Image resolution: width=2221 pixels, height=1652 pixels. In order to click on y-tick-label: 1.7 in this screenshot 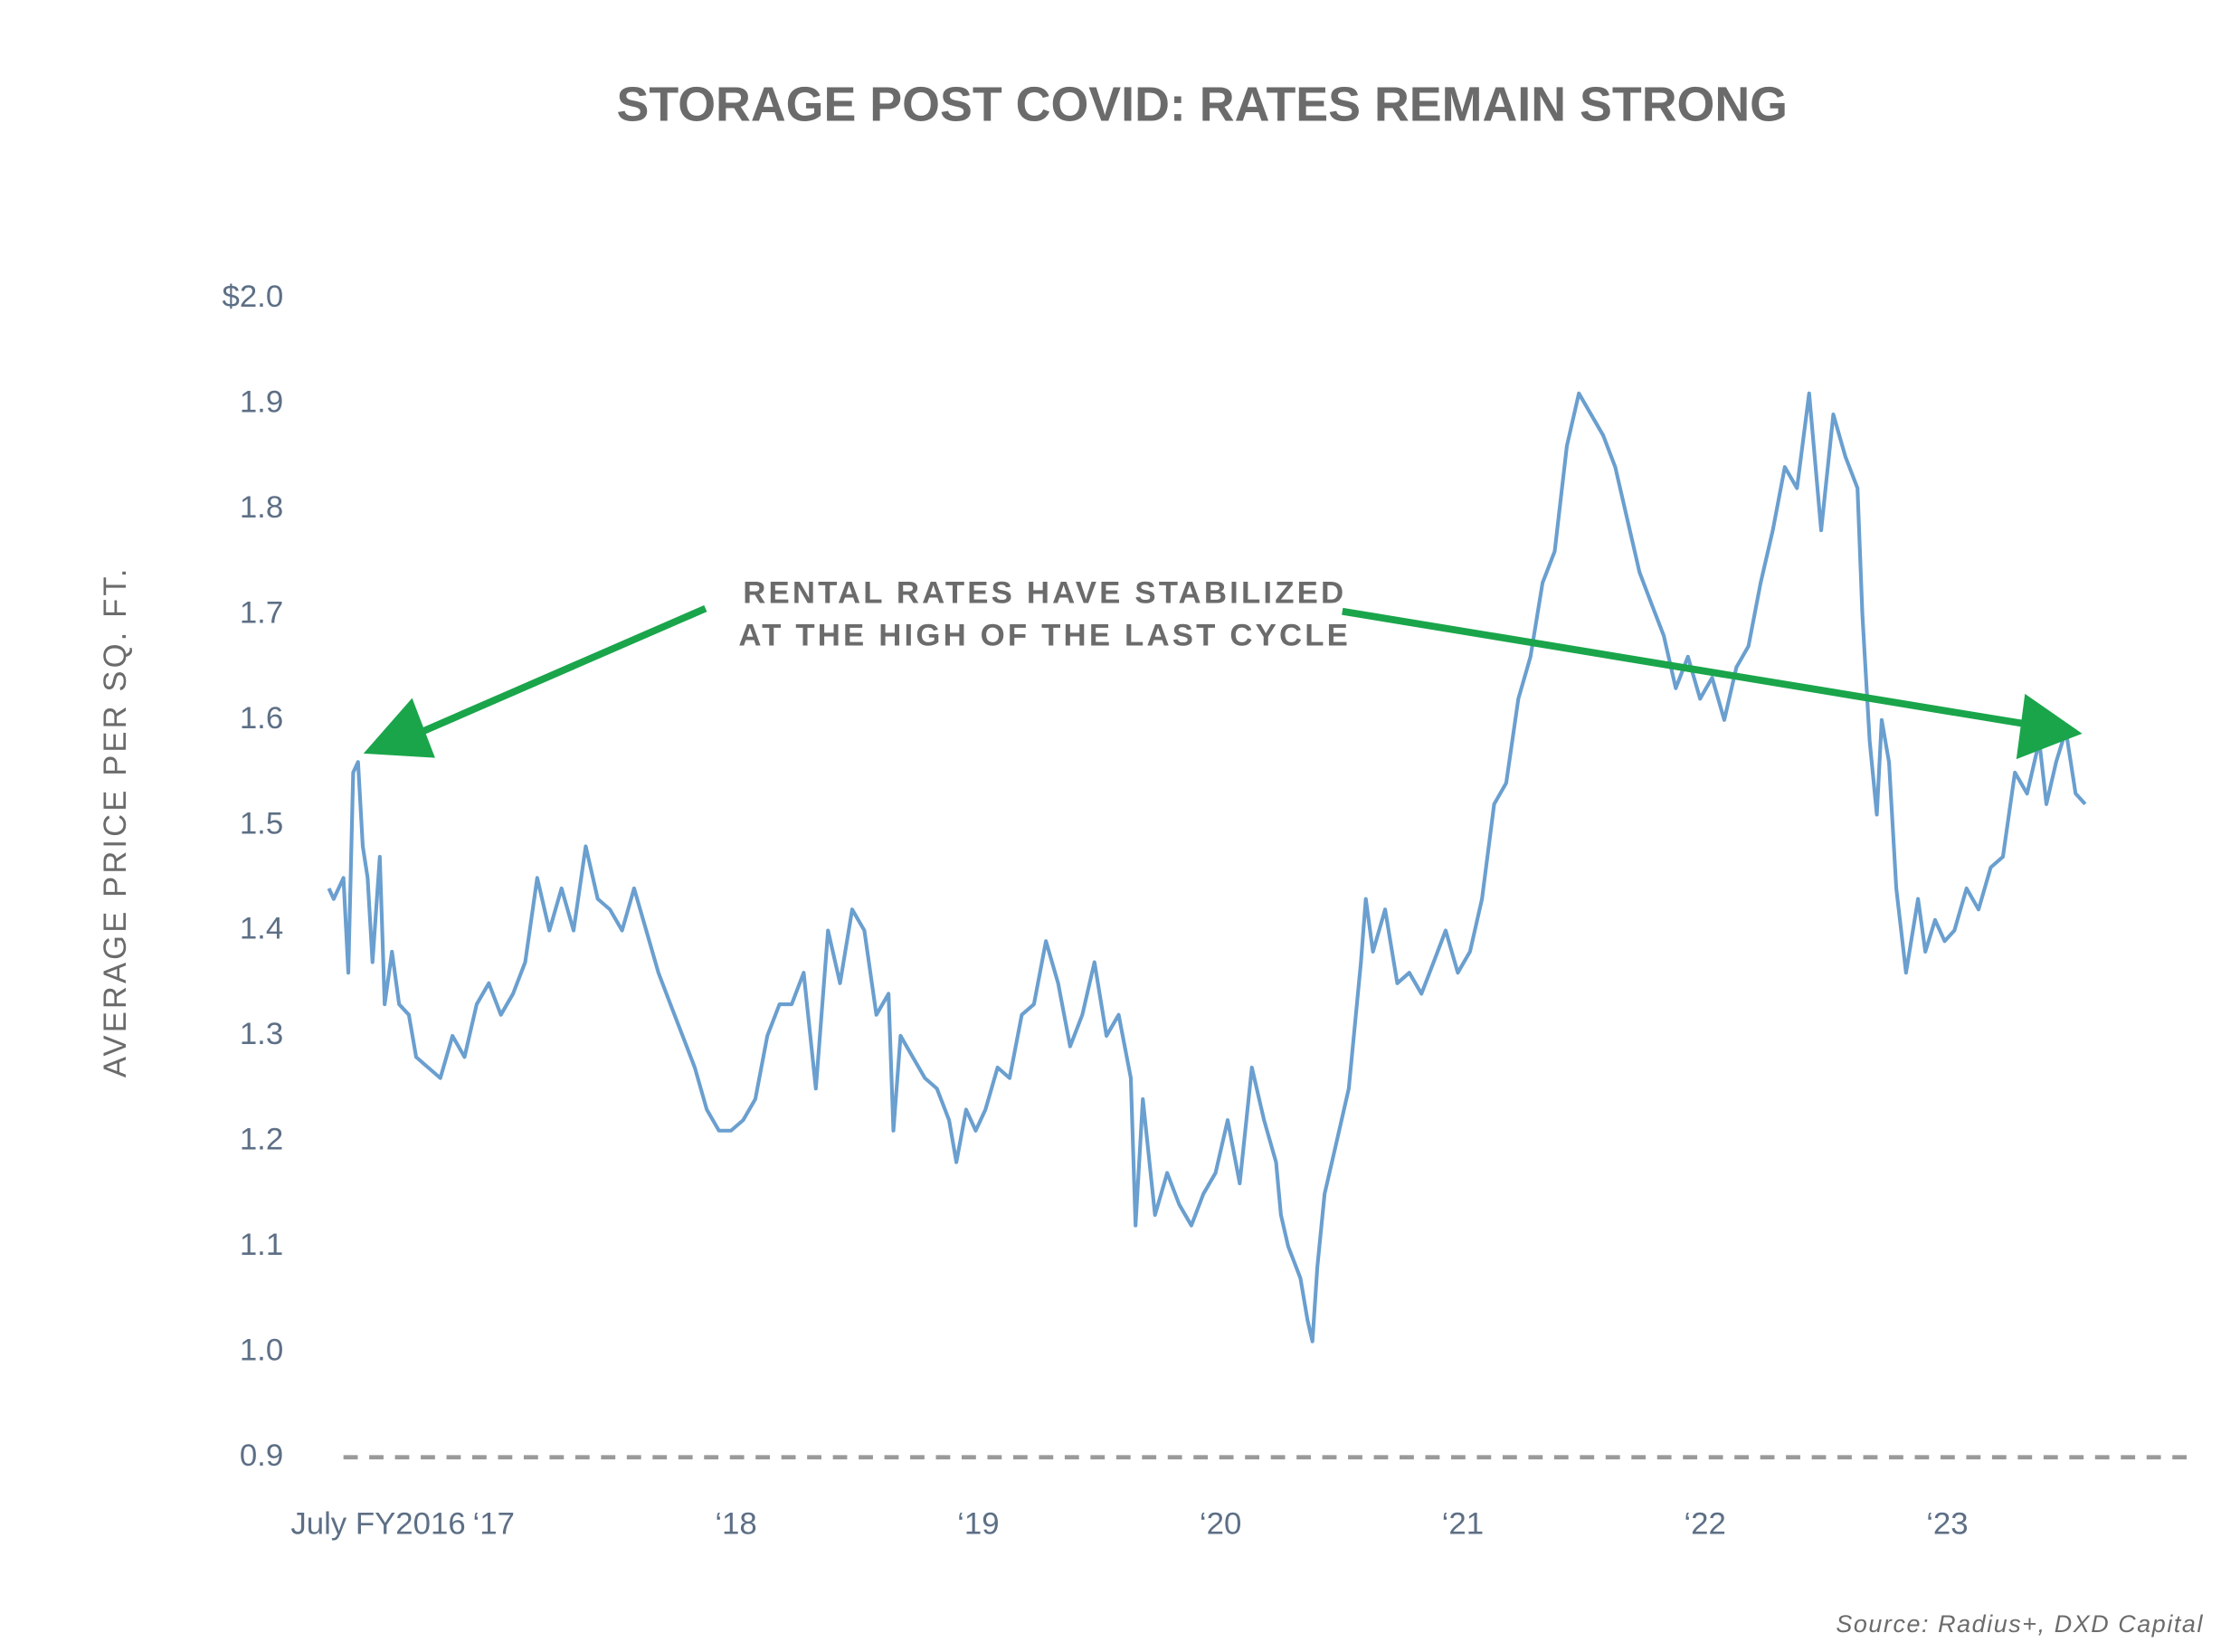, I will do `click(261, 613)`.